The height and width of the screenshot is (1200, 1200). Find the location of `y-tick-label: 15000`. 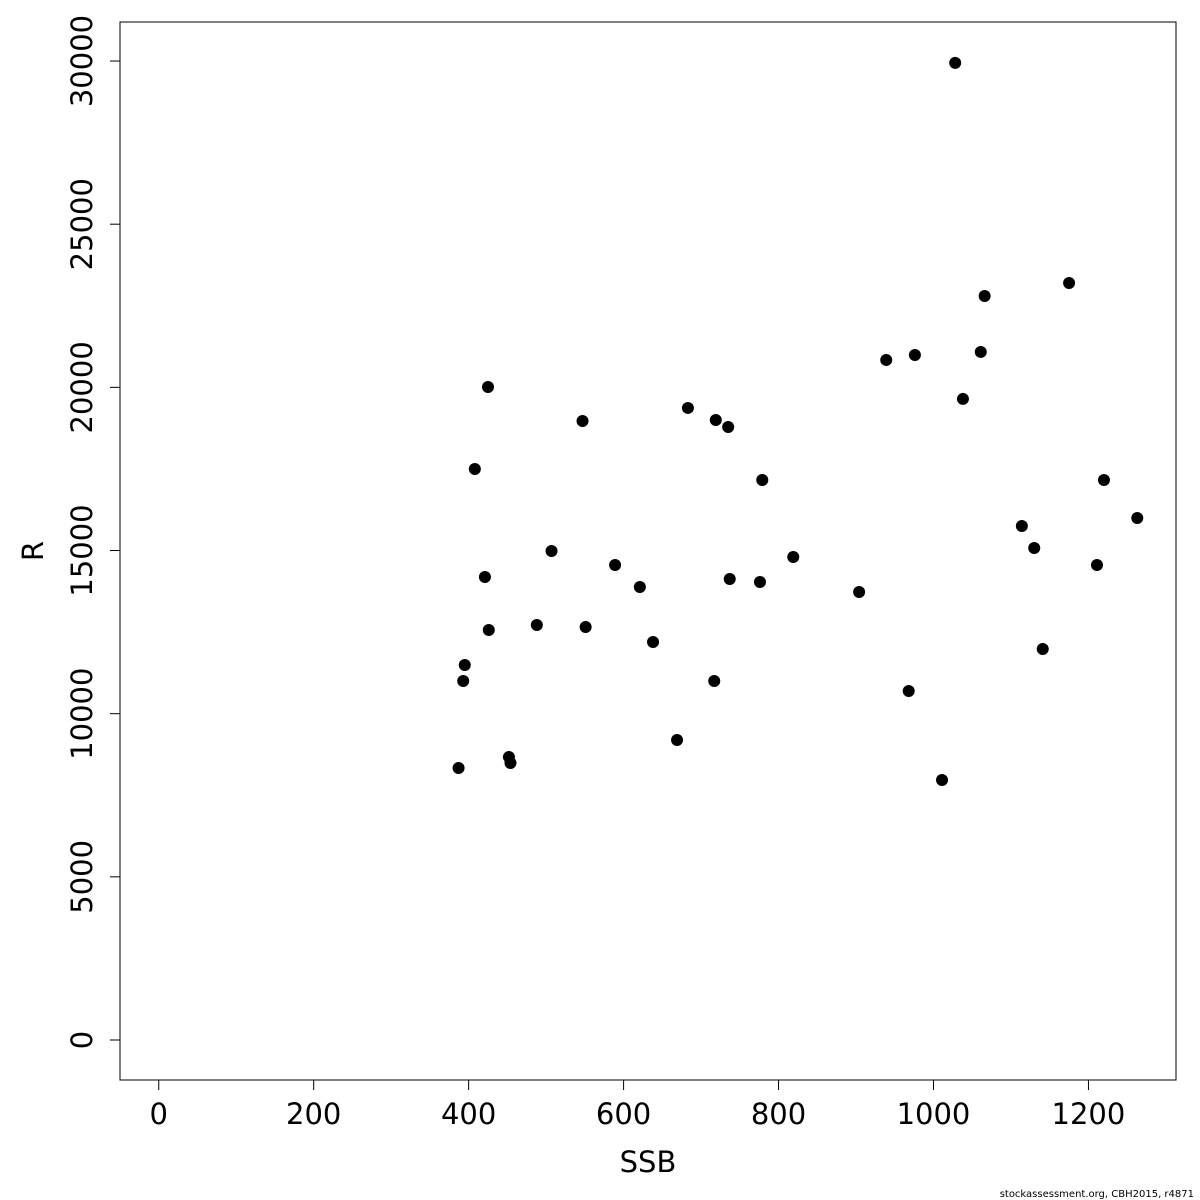

y-tick-label: 15000 is located at coordinates (82, 550).